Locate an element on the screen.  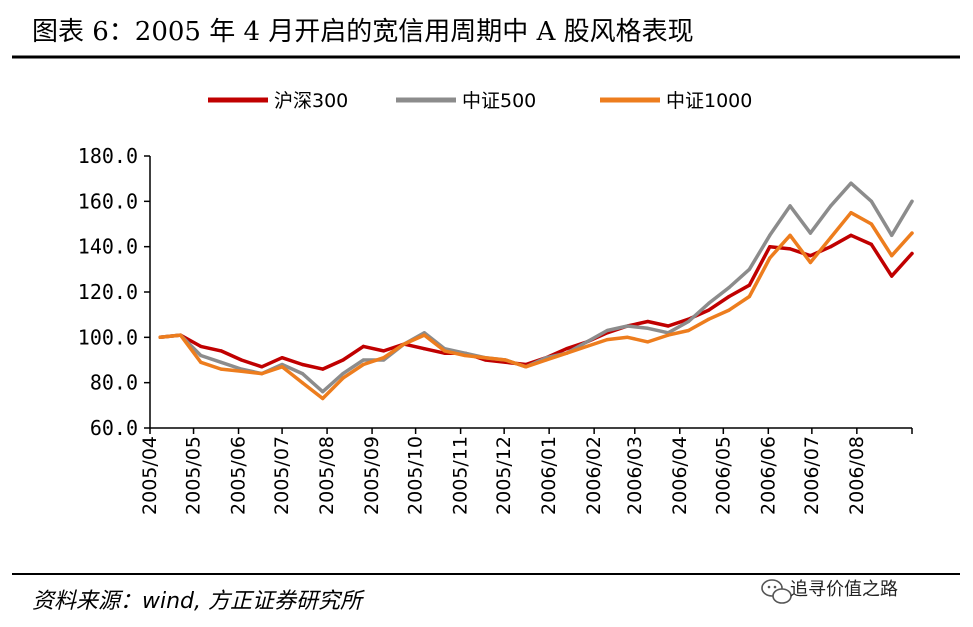
legend-item: 中证500 is located at coordinates (466, 101).